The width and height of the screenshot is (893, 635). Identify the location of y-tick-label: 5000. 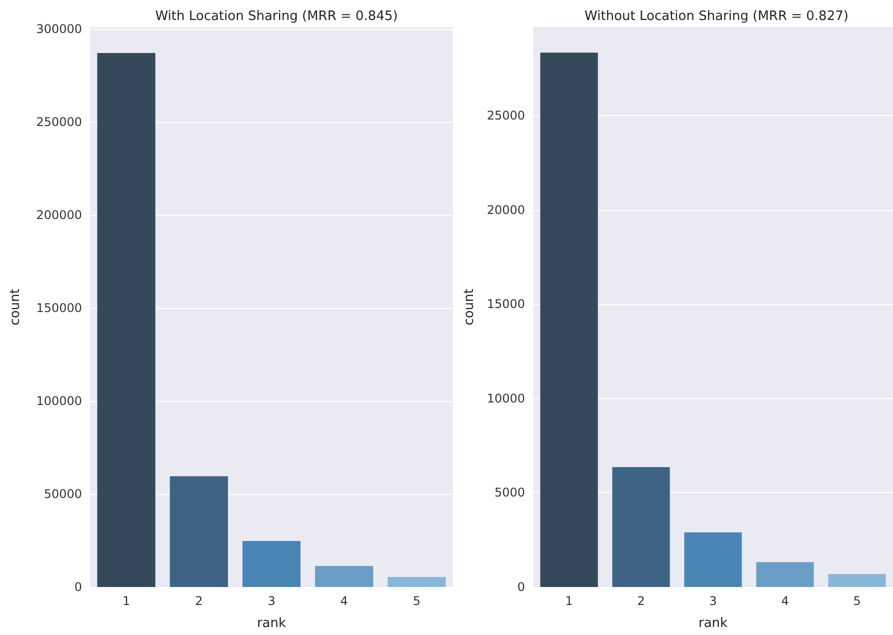
(510, 493).